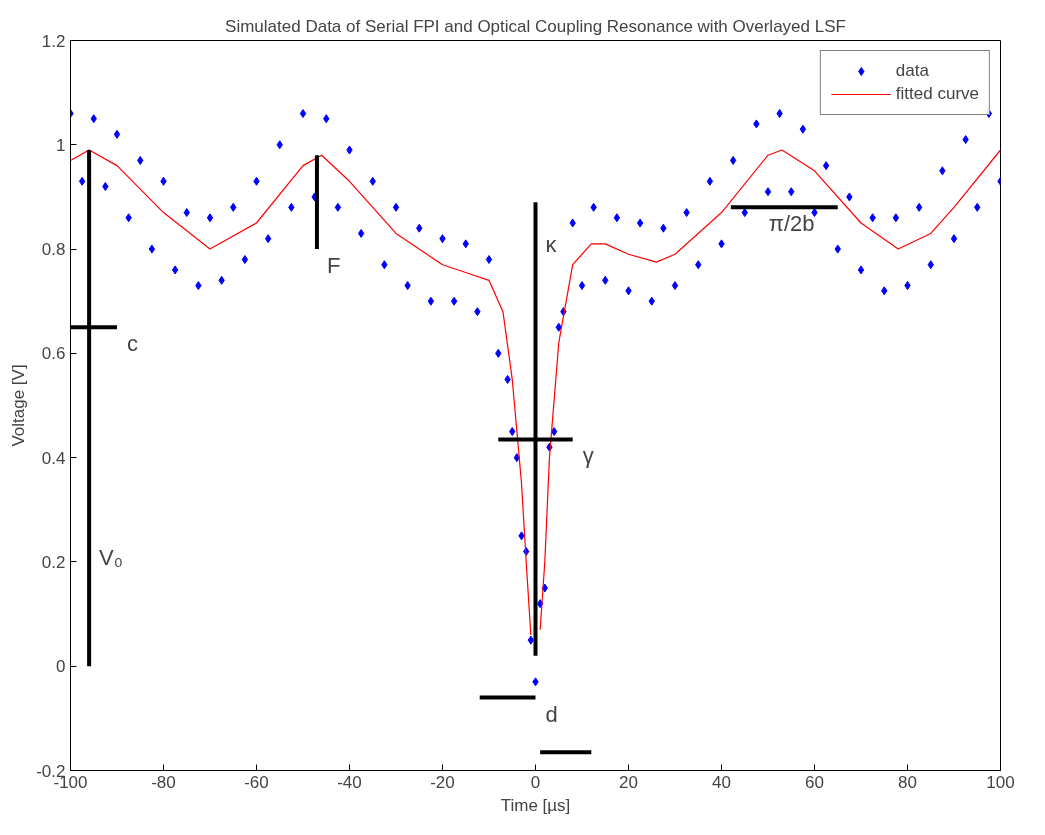 This screenshot has width=1045, height=835. What do you see at coordinates (588, 456) in the screenshot?
I see `annotation: γ` at bounding box center [588, 456].